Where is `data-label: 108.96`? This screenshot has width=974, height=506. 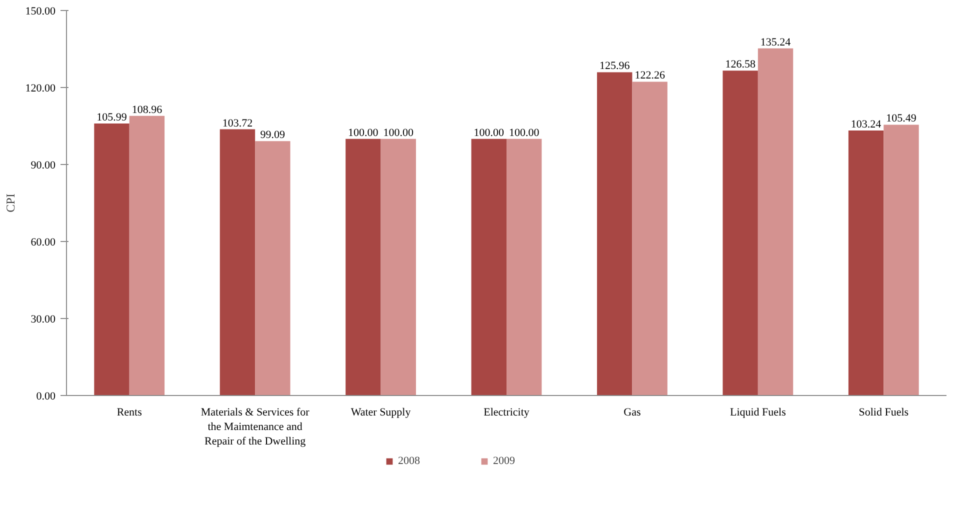 data-label: 108.96 is located at coordinates (147, 110).